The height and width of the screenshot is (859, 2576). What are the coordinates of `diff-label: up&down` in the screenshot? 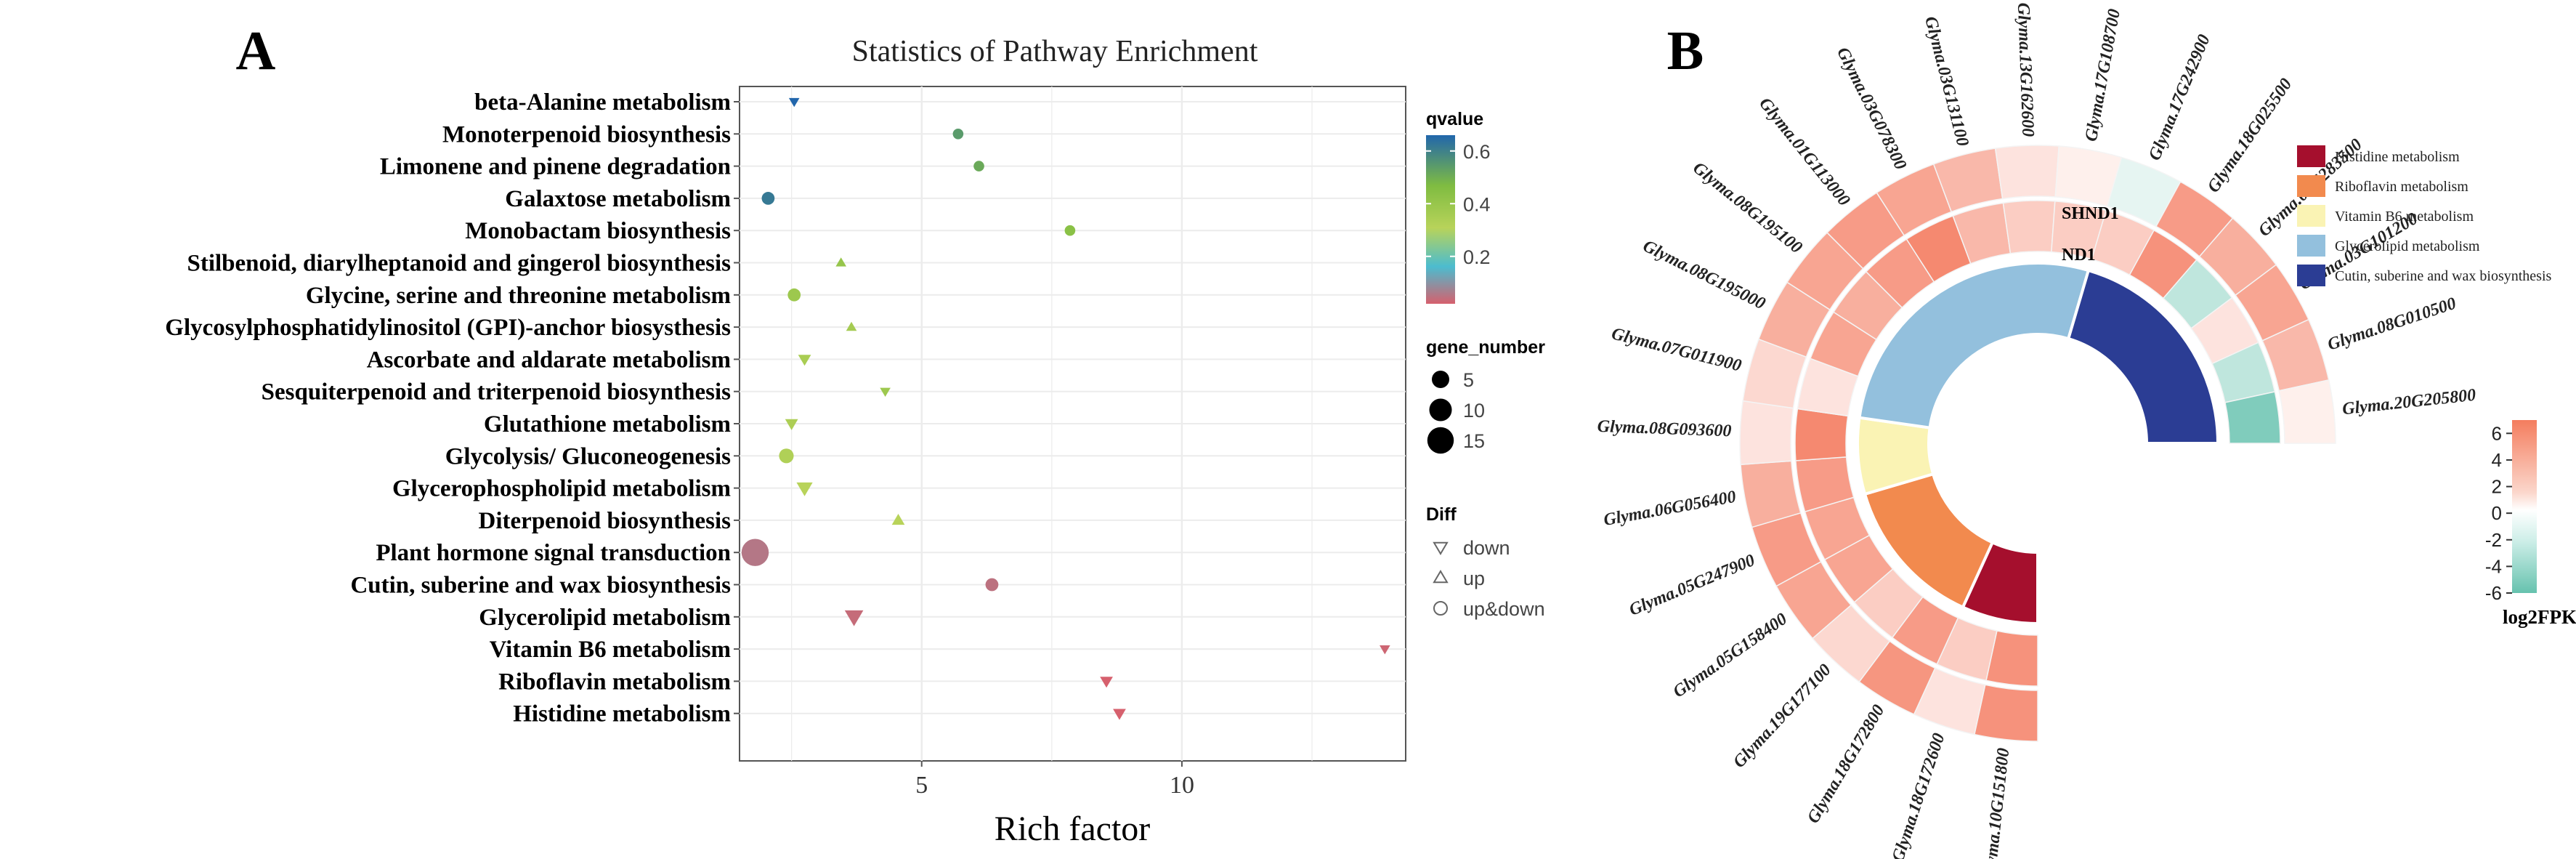 It's located at (1504, 609).